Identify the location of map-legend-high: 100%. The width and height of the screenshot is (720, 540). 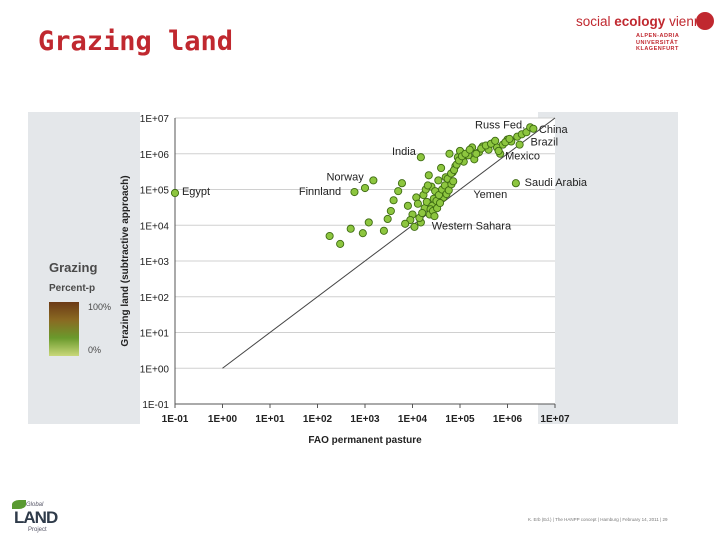
(100, 307).